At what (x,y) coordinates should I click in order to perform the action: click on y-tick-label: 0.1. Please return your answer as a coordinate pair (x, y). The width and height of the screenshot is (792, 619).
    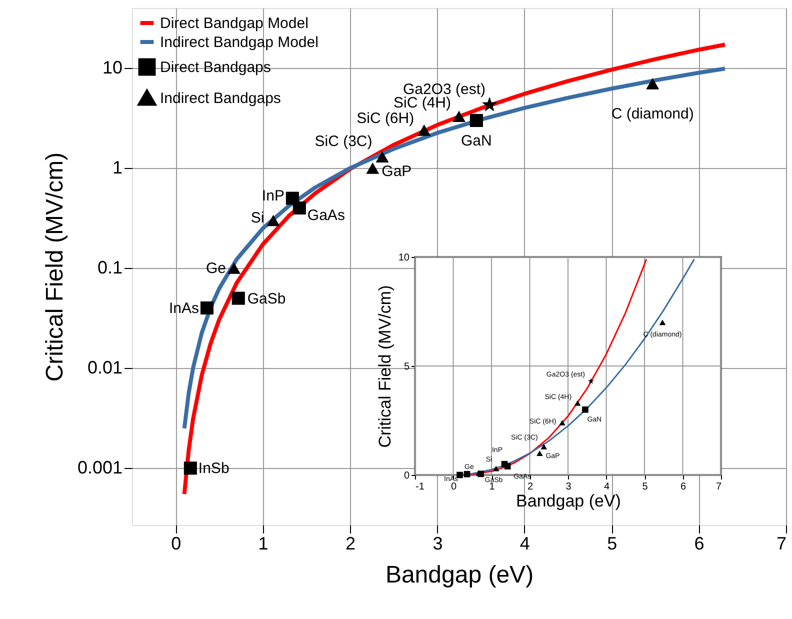
    Looking at the image, I should click on (109, 268).